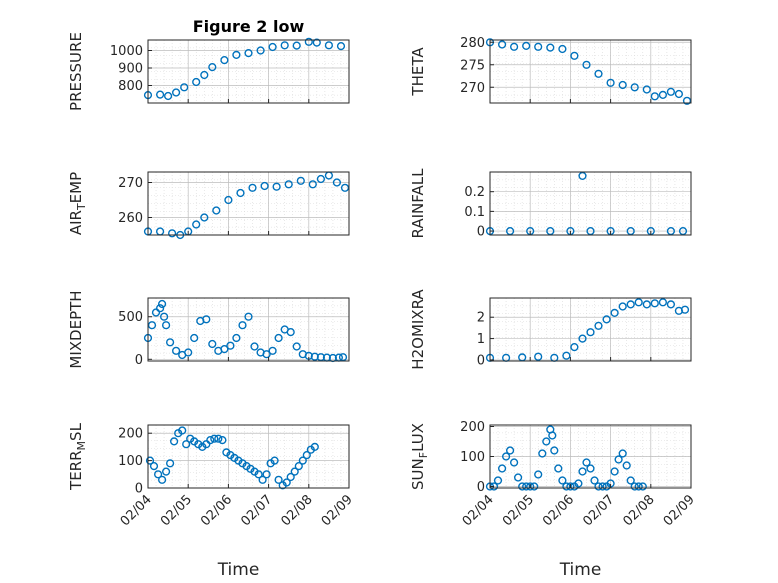 The image size is (778, 583). What do you see at coordinates (474, 212) in the screenshot?
I see `y-tick-label: 0.1` at bounding box center [474, 212].